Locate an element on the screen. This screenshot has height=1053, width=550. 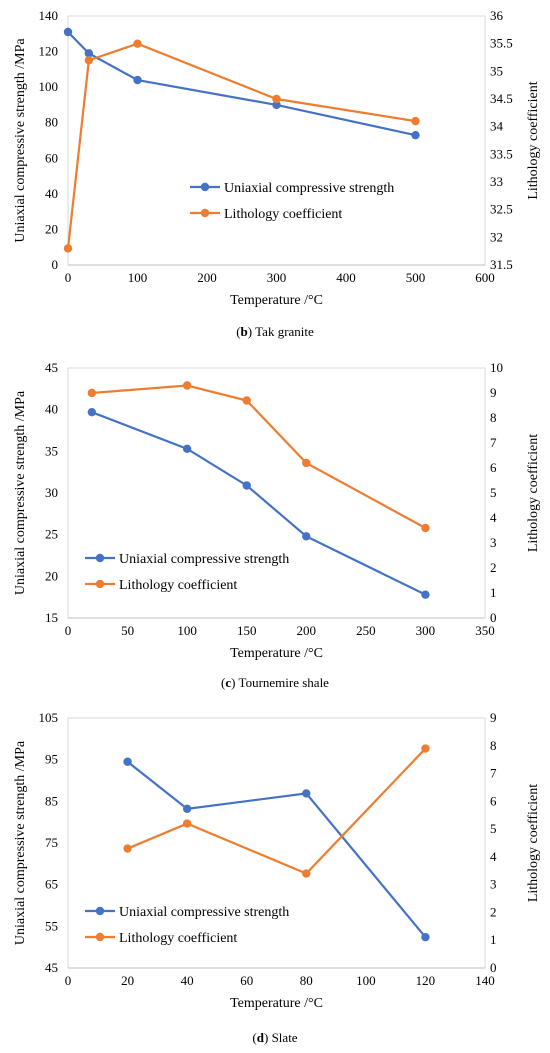
caption-b: (b) Tak granite is located at coordinates (275, 331).